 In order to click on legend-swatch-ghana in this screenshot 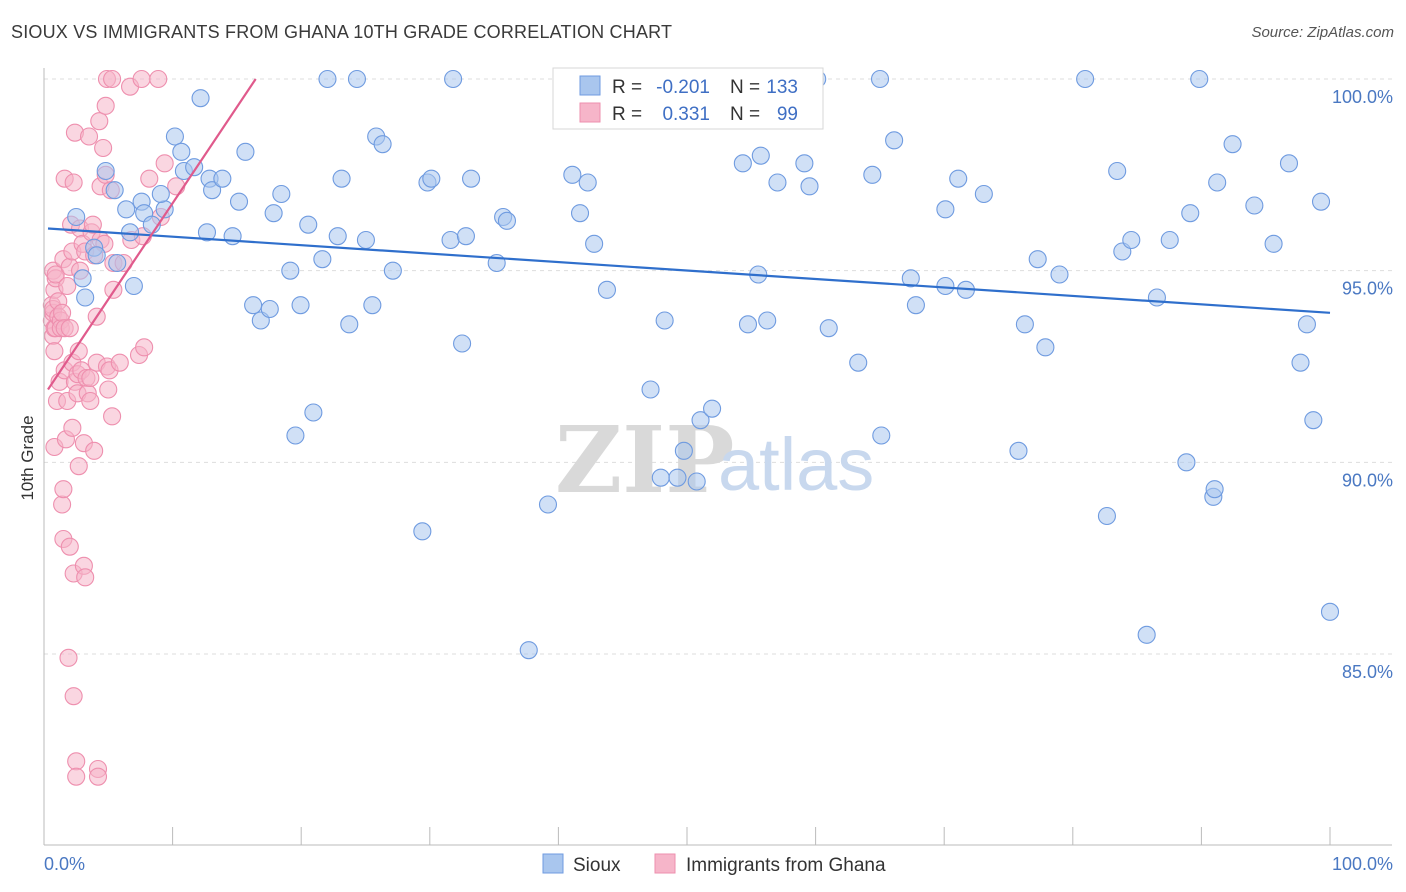, I will do `click(590, 112)`.